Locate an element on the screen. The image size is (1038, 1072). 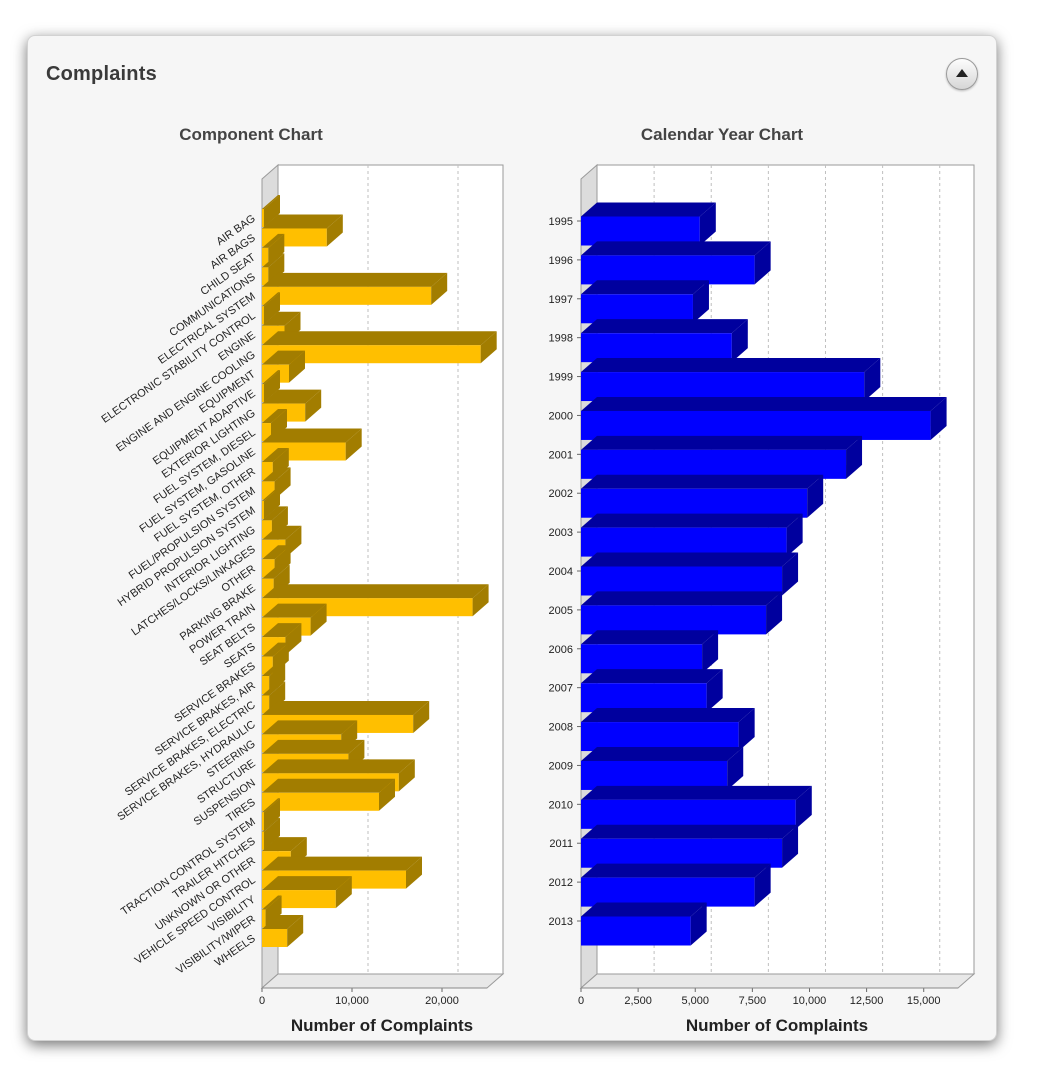
x-tick-label: 2,500 is located at coordinates (638, 1001).